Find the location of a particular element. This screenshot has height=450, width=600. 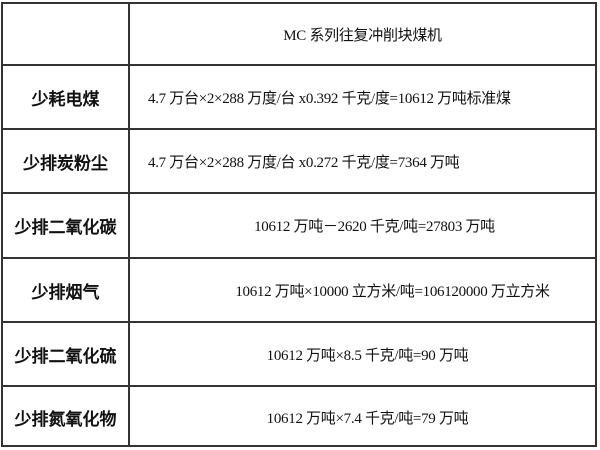

row-value: 10612 万吨×10000 立方米/吨=106120000 万立方米 is located at coordinates (392, 291).